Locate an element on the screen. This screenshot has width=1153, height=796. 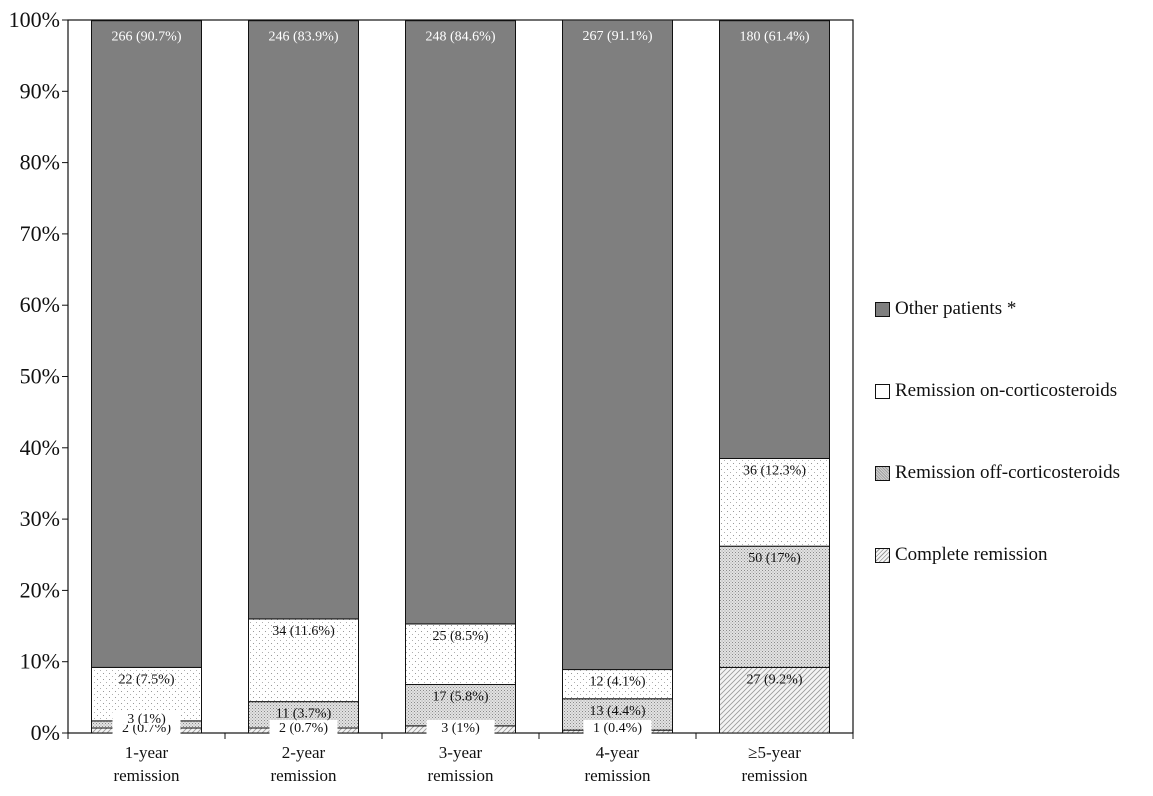
x-tick-label: 4-year is located at coordinates (618, 752).